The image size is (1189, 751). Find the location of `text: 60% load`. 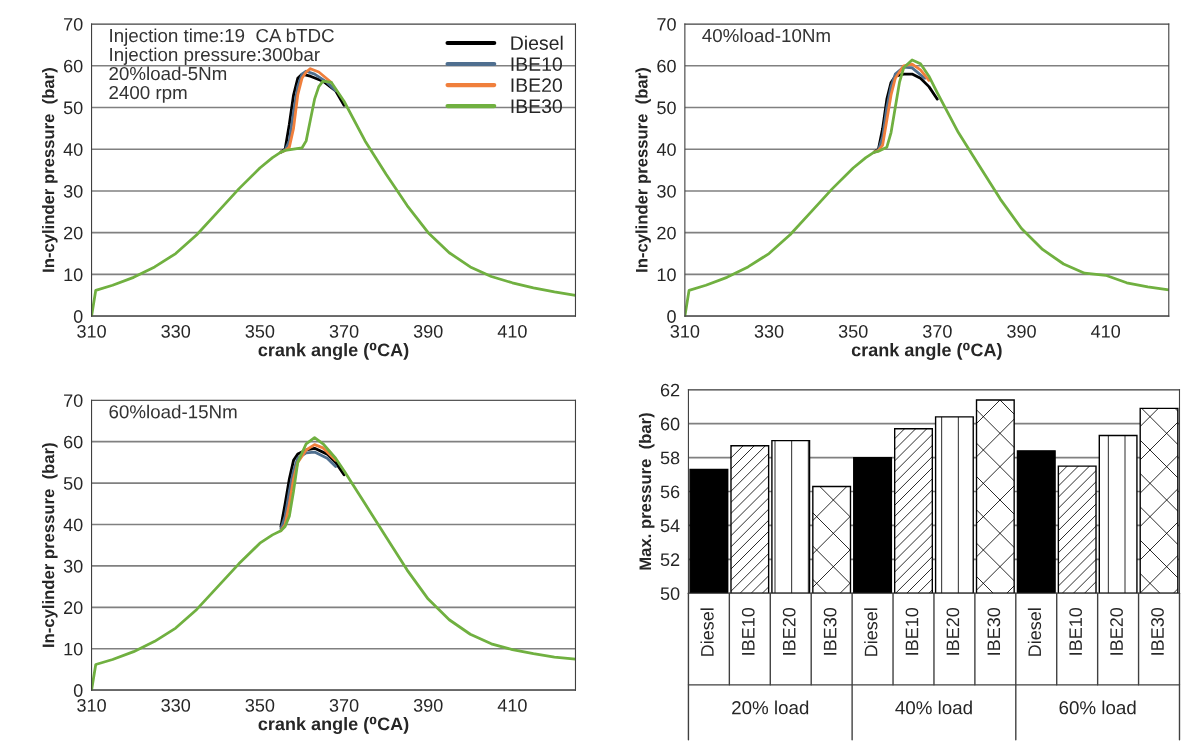

text: 60% load is located at coordinates (1097, 707).